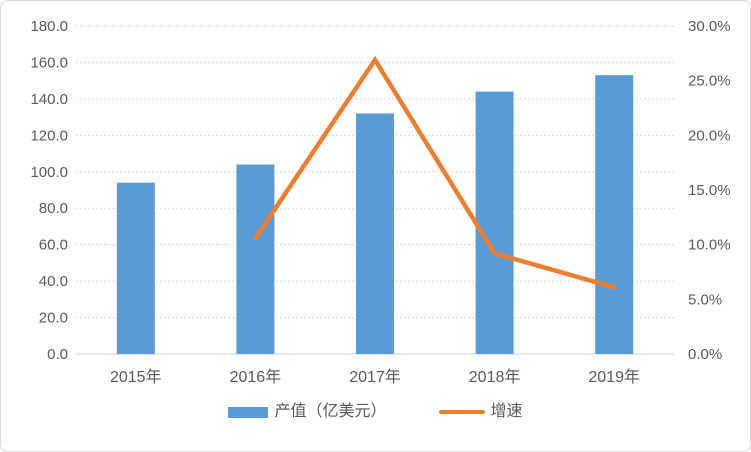 This screenshot has width=751, height=452. What do you see at coordinates (53, 245) in the screenshot?
I see `left-axis-tick-label: 60.0` at bounding box center [53, 245].